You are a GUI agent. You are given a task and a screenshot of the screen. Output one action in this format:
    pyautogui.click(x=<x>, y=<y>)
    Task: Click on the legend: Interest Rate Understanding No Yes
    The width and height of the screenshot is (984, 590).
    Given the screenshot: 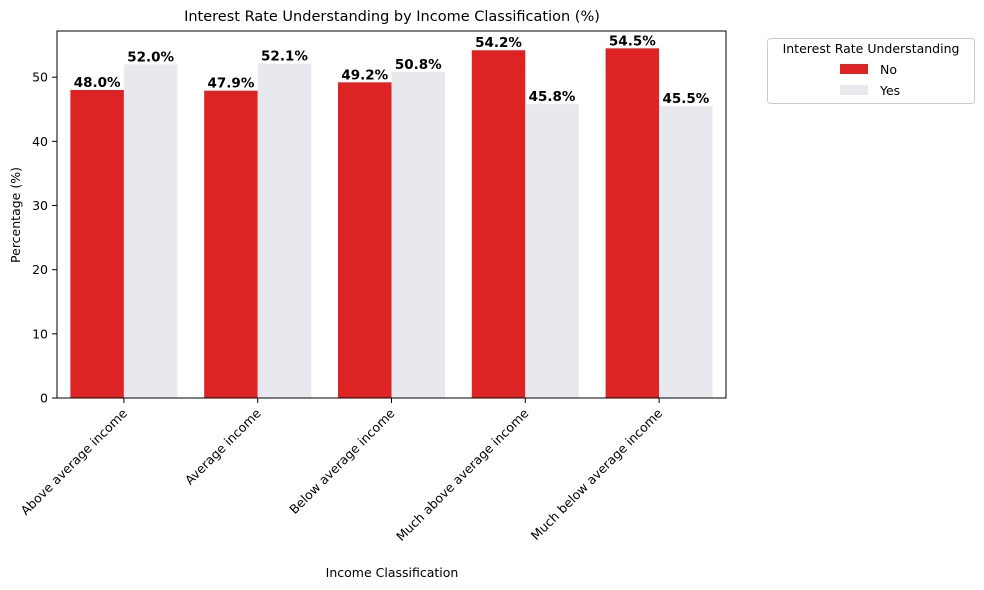 What is the action you would take?
    pyautogui.click(x=871, y=71)
    